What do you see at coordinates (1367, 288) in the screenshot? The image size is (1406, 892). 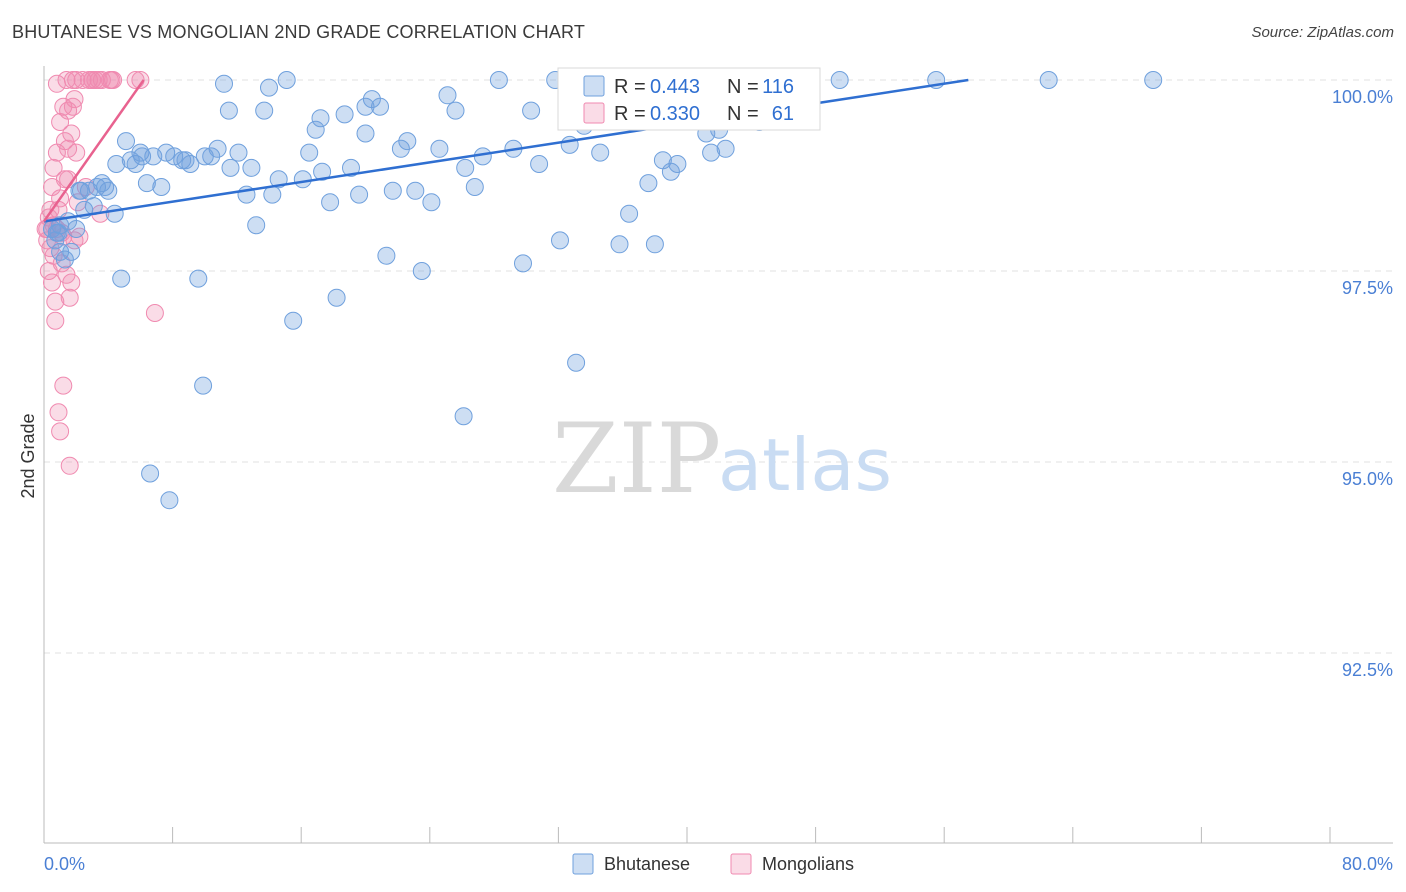 I see `y-tick-label-1: 97.5%` at bounding box center [1367, 288].